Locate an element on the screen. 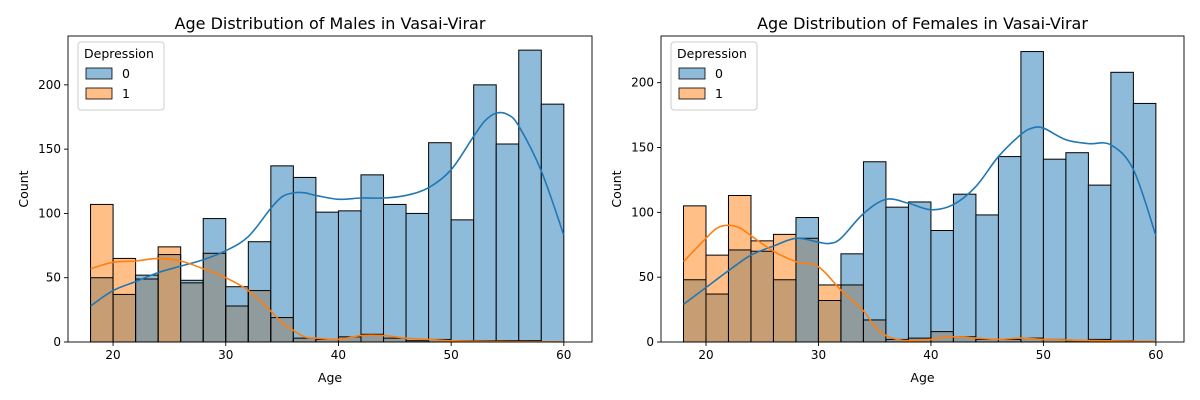 This screenshot has width=1200, height=400. x-tick-label: 40 is located at coordinates (338, 355).